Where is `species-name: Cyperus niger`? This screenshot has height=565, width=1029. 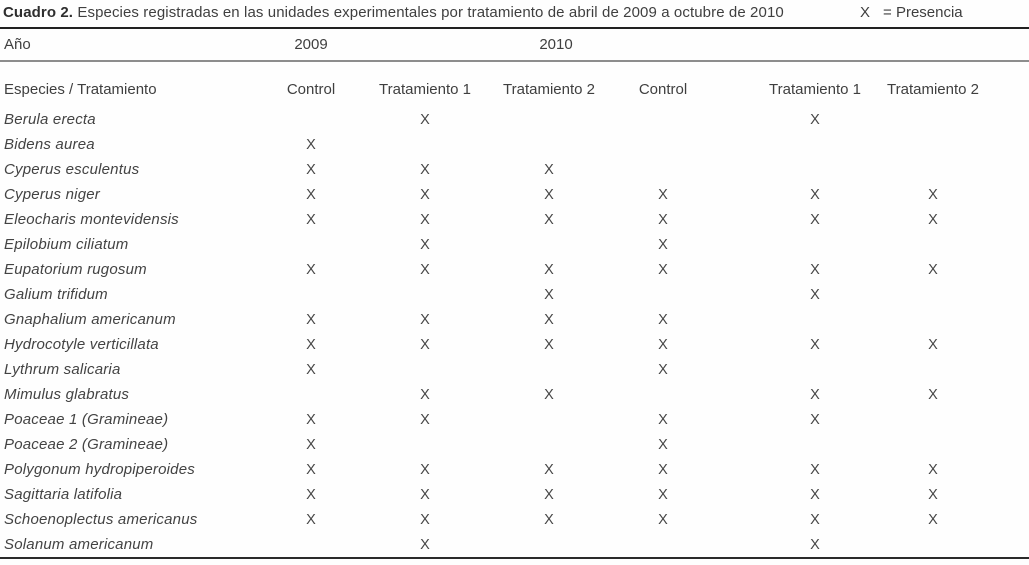 species-name: Cyperus niger is located at coordinates (52, 194).